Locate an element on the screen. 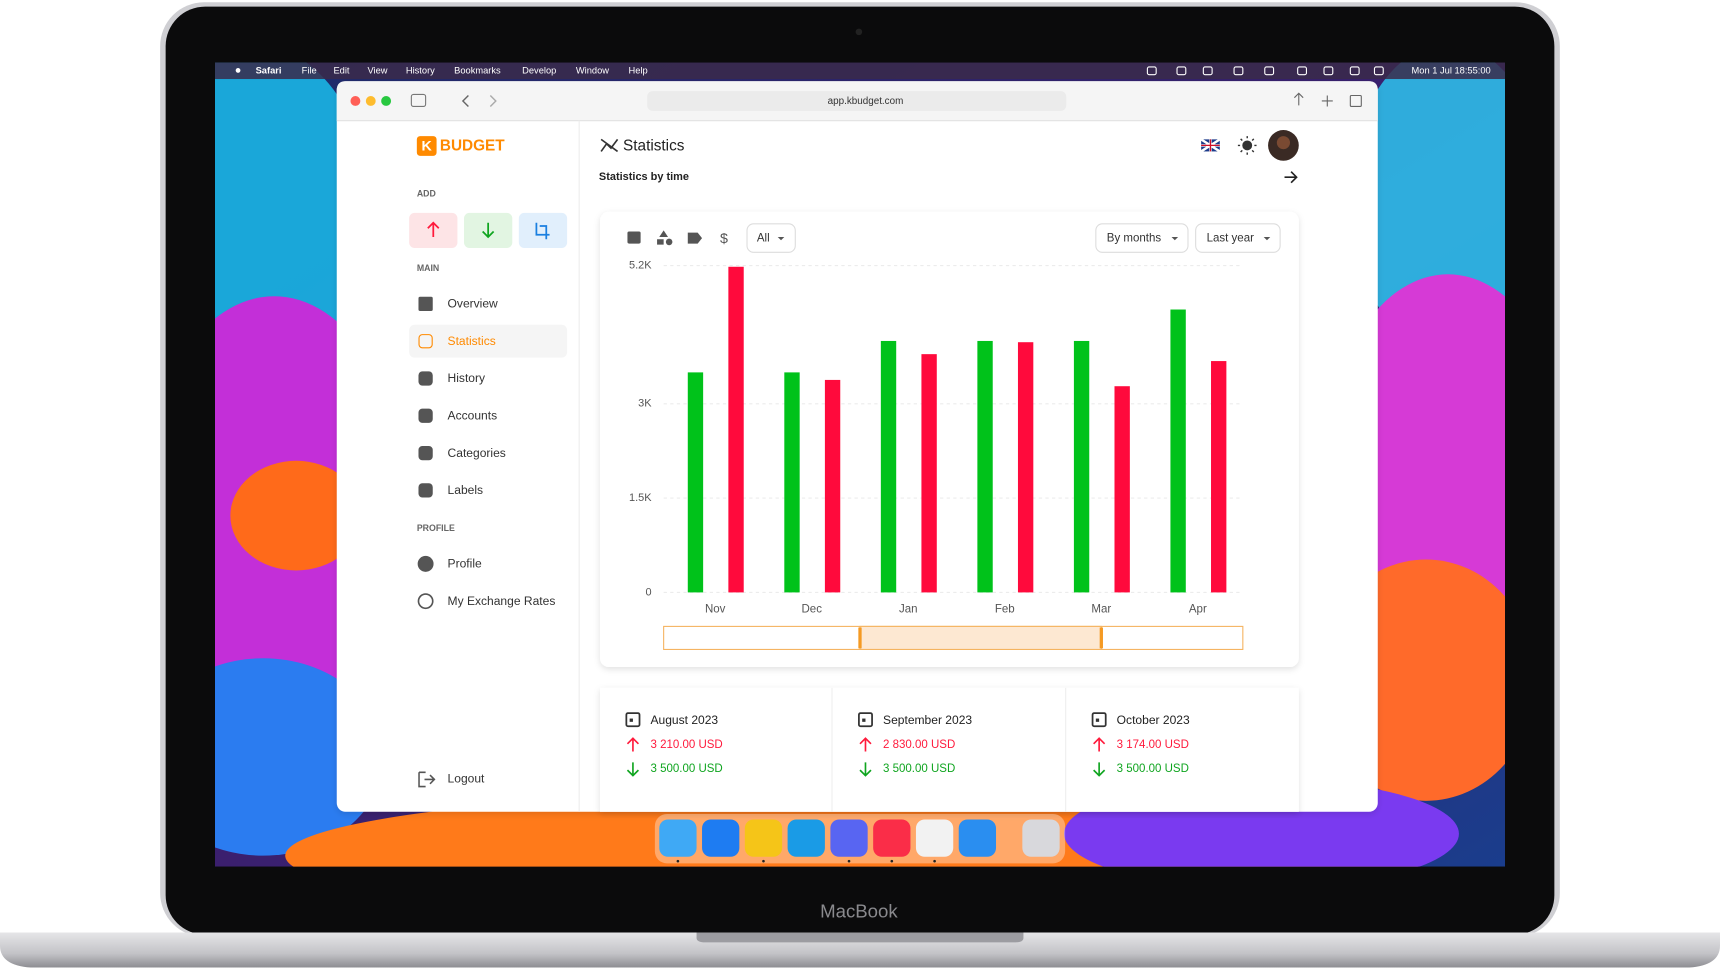 This screenshot has width=1720, height=972. accounts-filter is located at coordinates (634, 237).